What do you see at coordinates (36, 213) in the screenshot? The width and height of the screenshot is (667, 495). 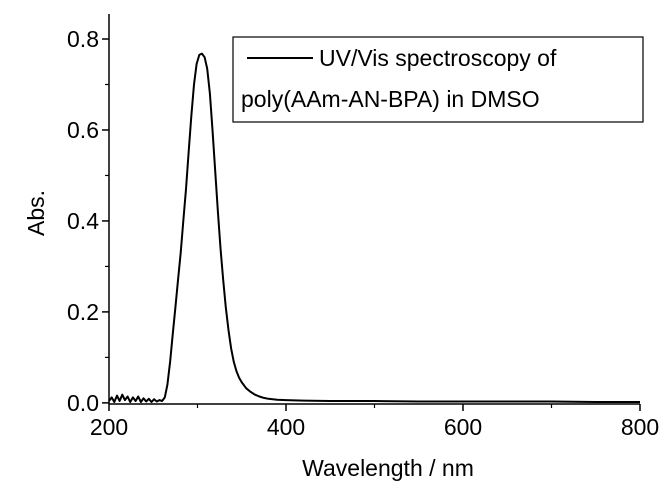 I see `y-axis-title: Abs.` at bounding box center [36, 213].